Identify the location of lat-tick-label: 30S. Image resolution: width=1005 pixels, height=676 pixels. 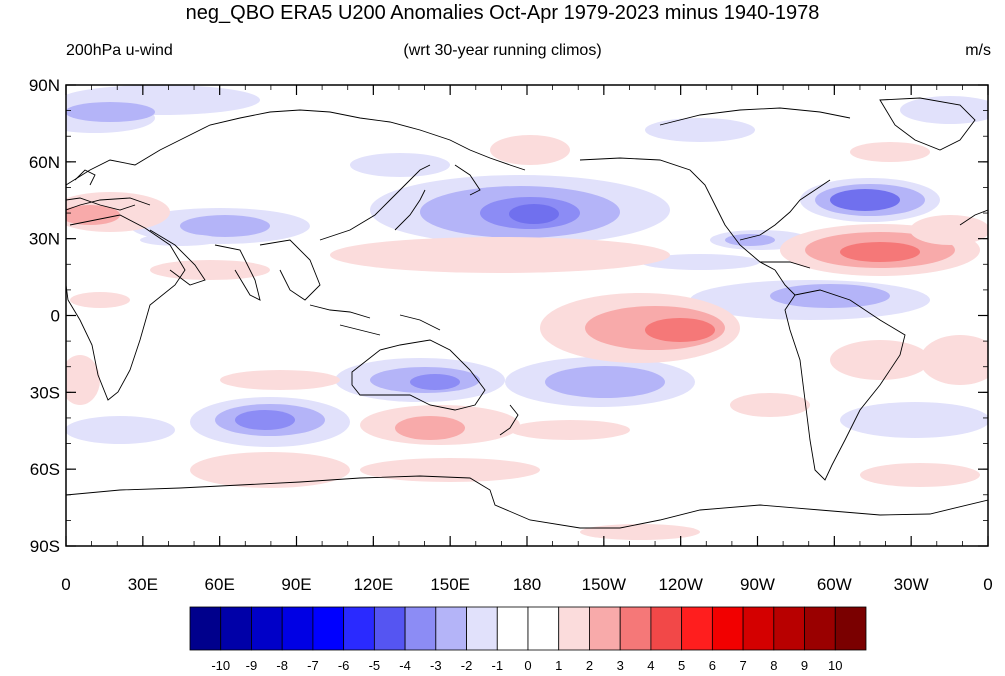
(45, 392).